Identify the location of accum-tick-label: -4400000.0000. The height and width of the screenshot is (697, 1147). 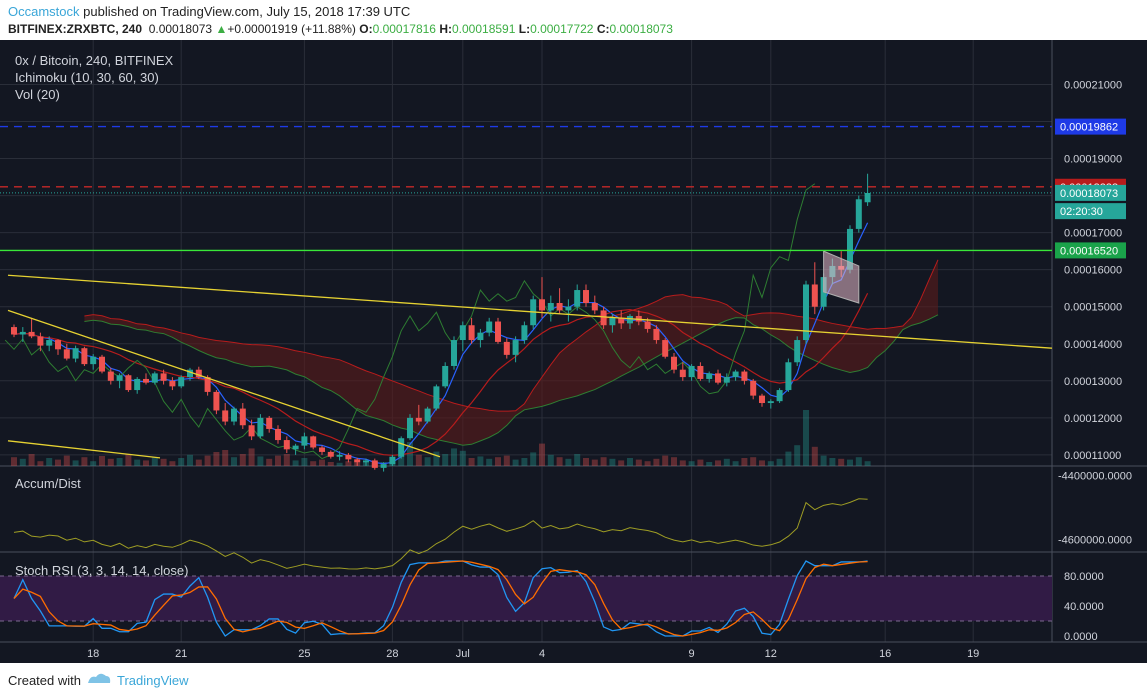
(1095, 477).